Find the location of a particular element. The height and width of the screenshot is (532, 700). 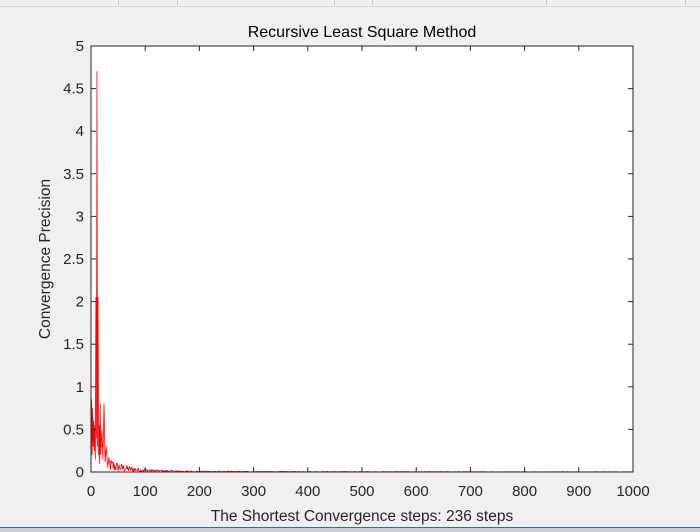

y-tick-label: 0 is located at coordinates (80, 472).